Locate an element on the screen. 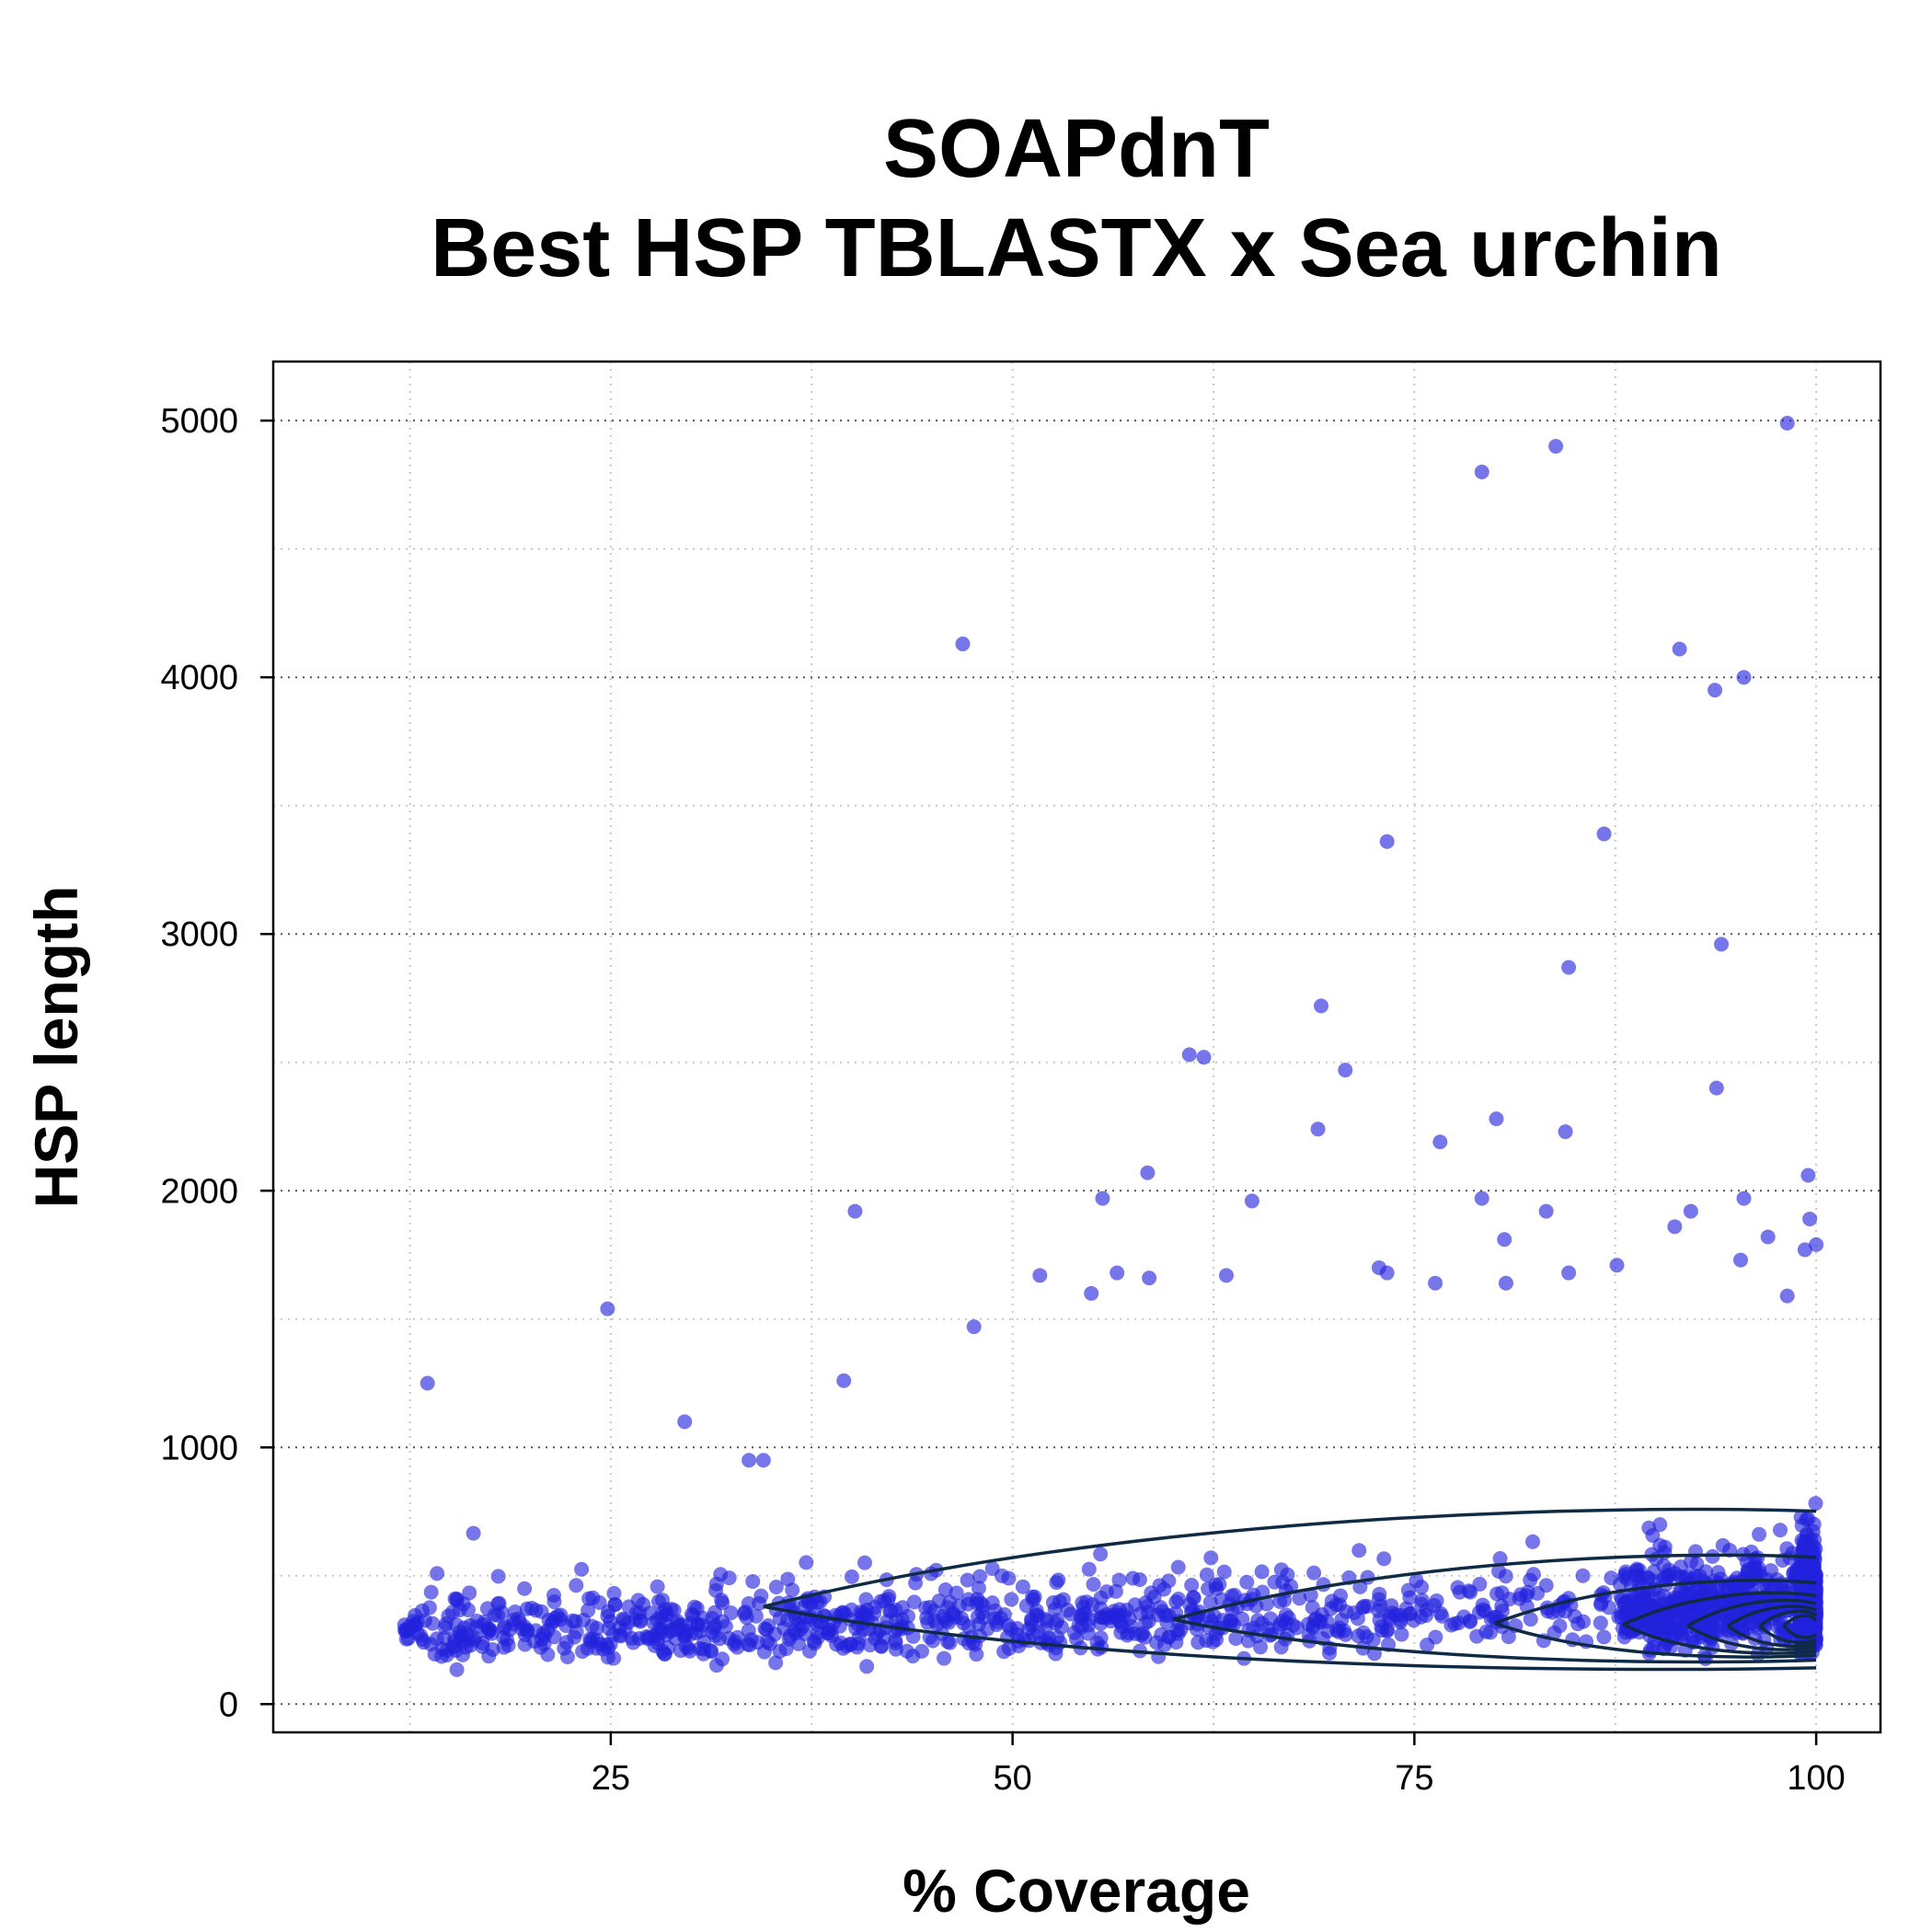 The height and width of the screenshot is (1932, 1932). y-tick-label-5: 5000 is located at coordinates (199, 421).